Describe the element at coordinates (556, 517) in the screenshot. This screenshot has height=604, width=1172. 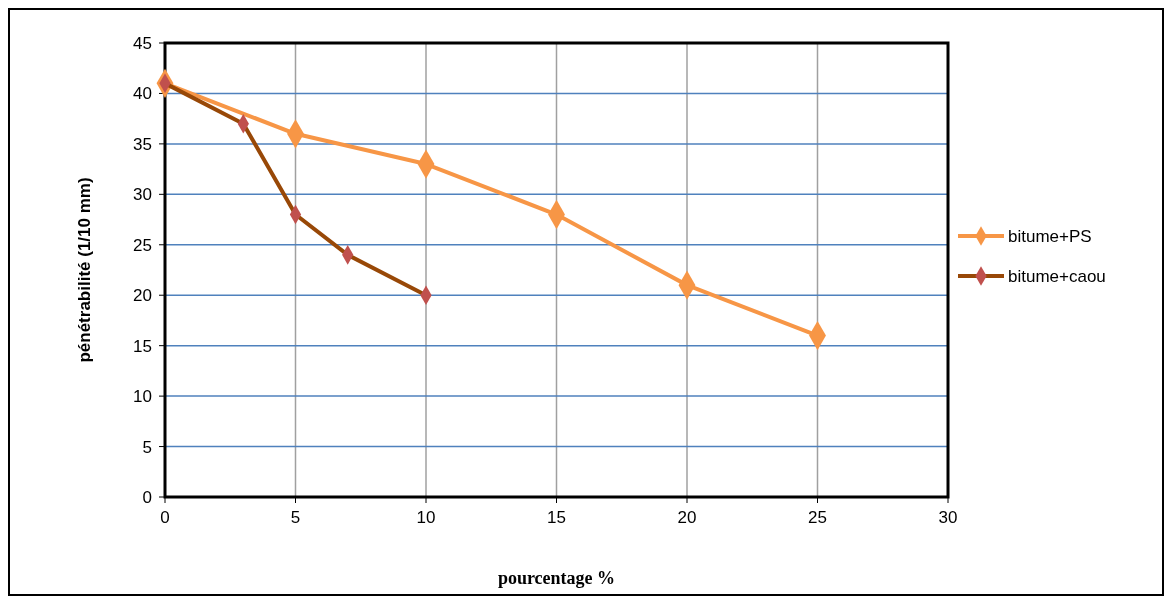
I see `x-tick-label: 15` at that location.